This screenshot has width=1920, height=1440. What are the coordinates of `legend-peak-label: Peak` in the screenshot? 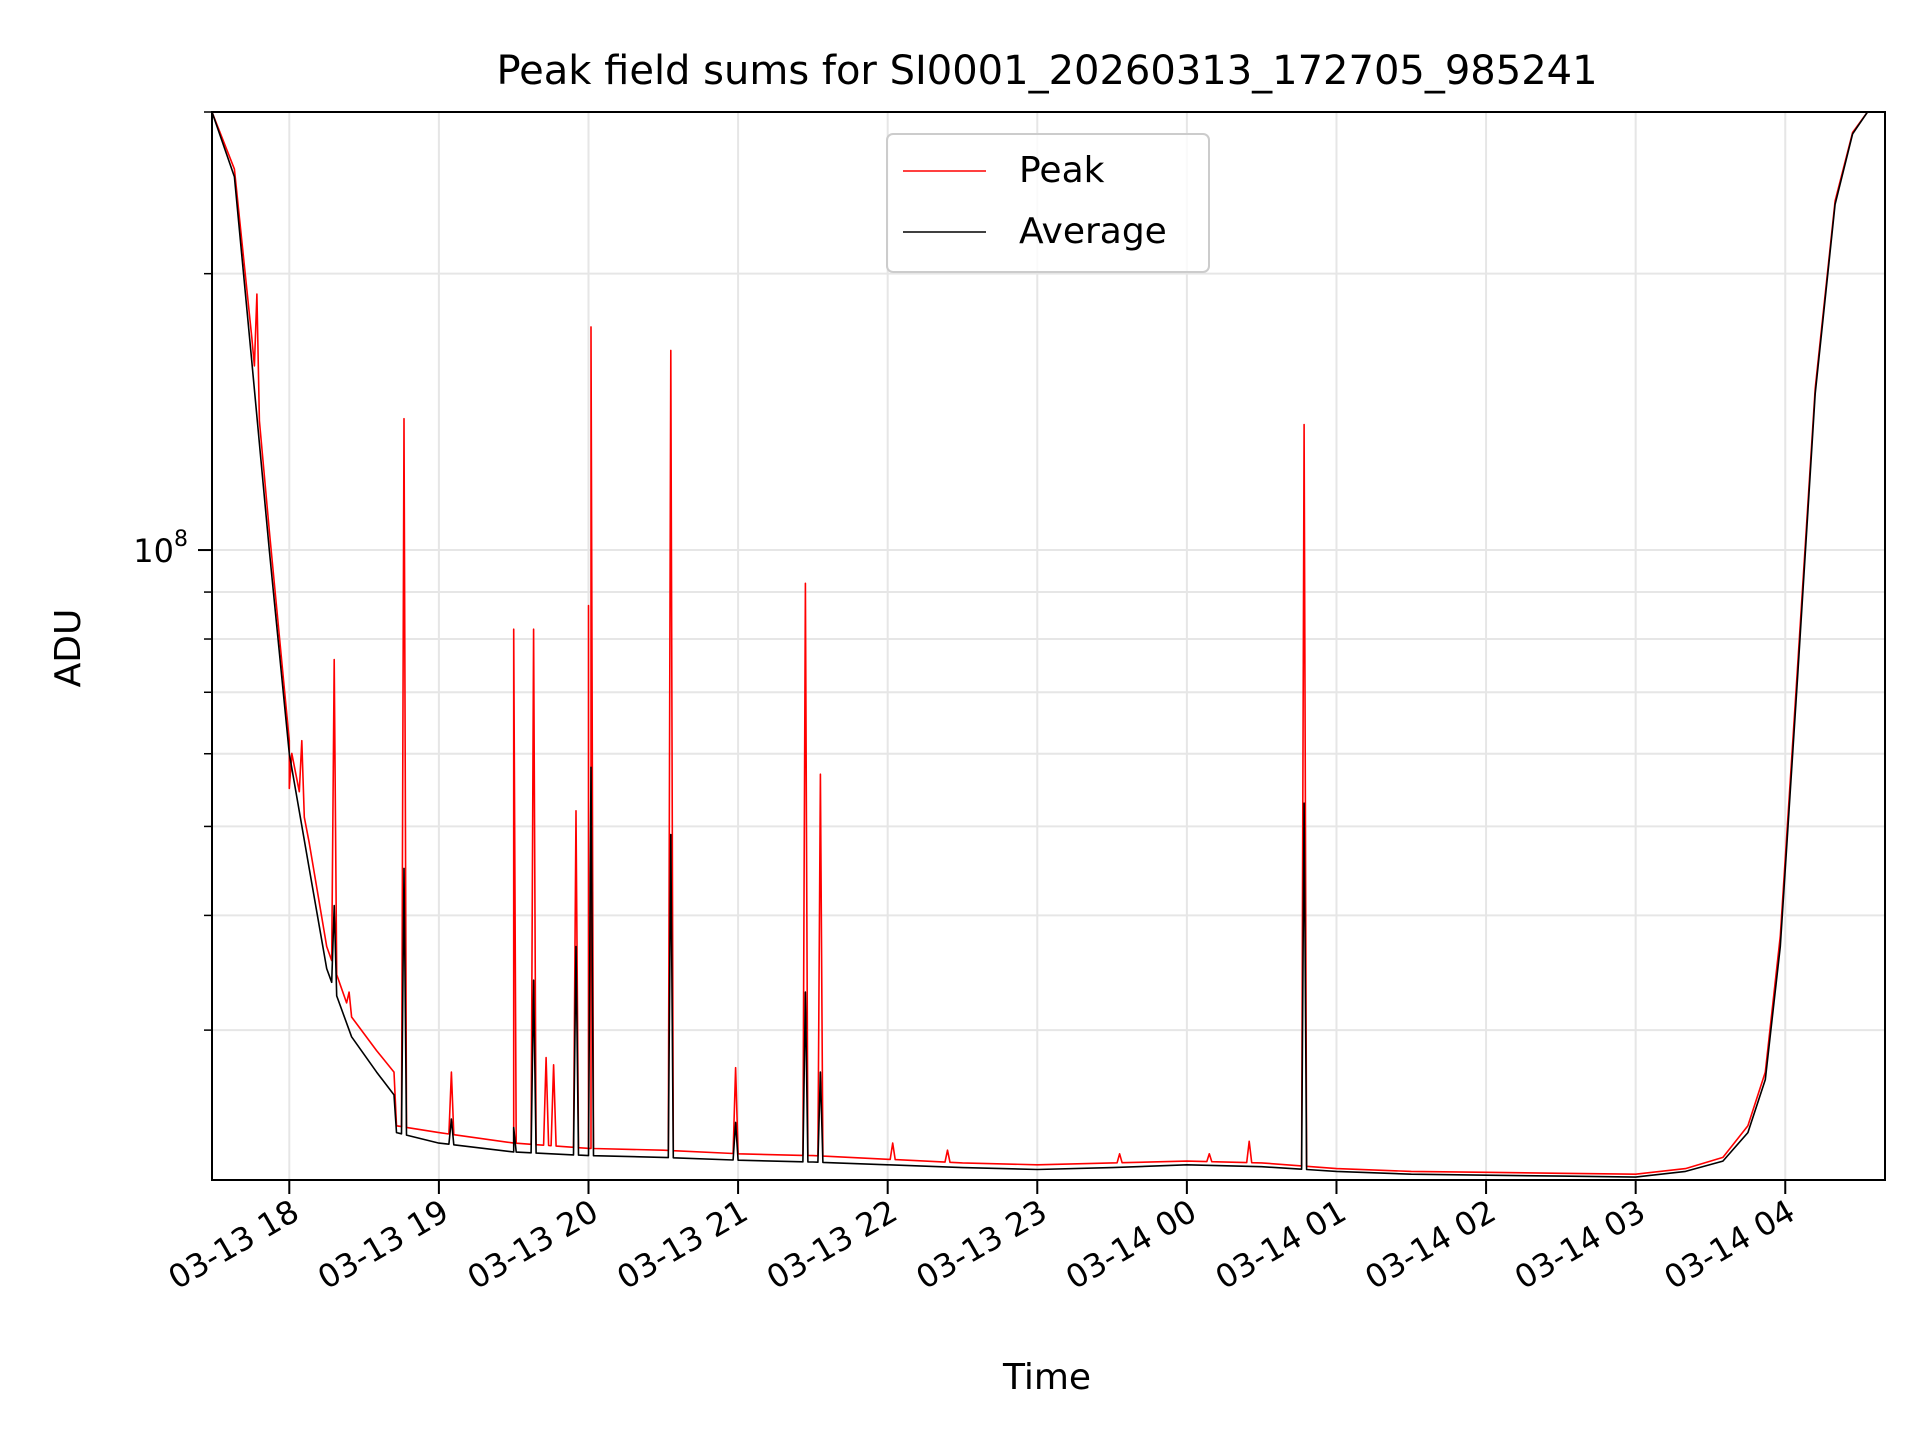 It's located at (1062, 170).